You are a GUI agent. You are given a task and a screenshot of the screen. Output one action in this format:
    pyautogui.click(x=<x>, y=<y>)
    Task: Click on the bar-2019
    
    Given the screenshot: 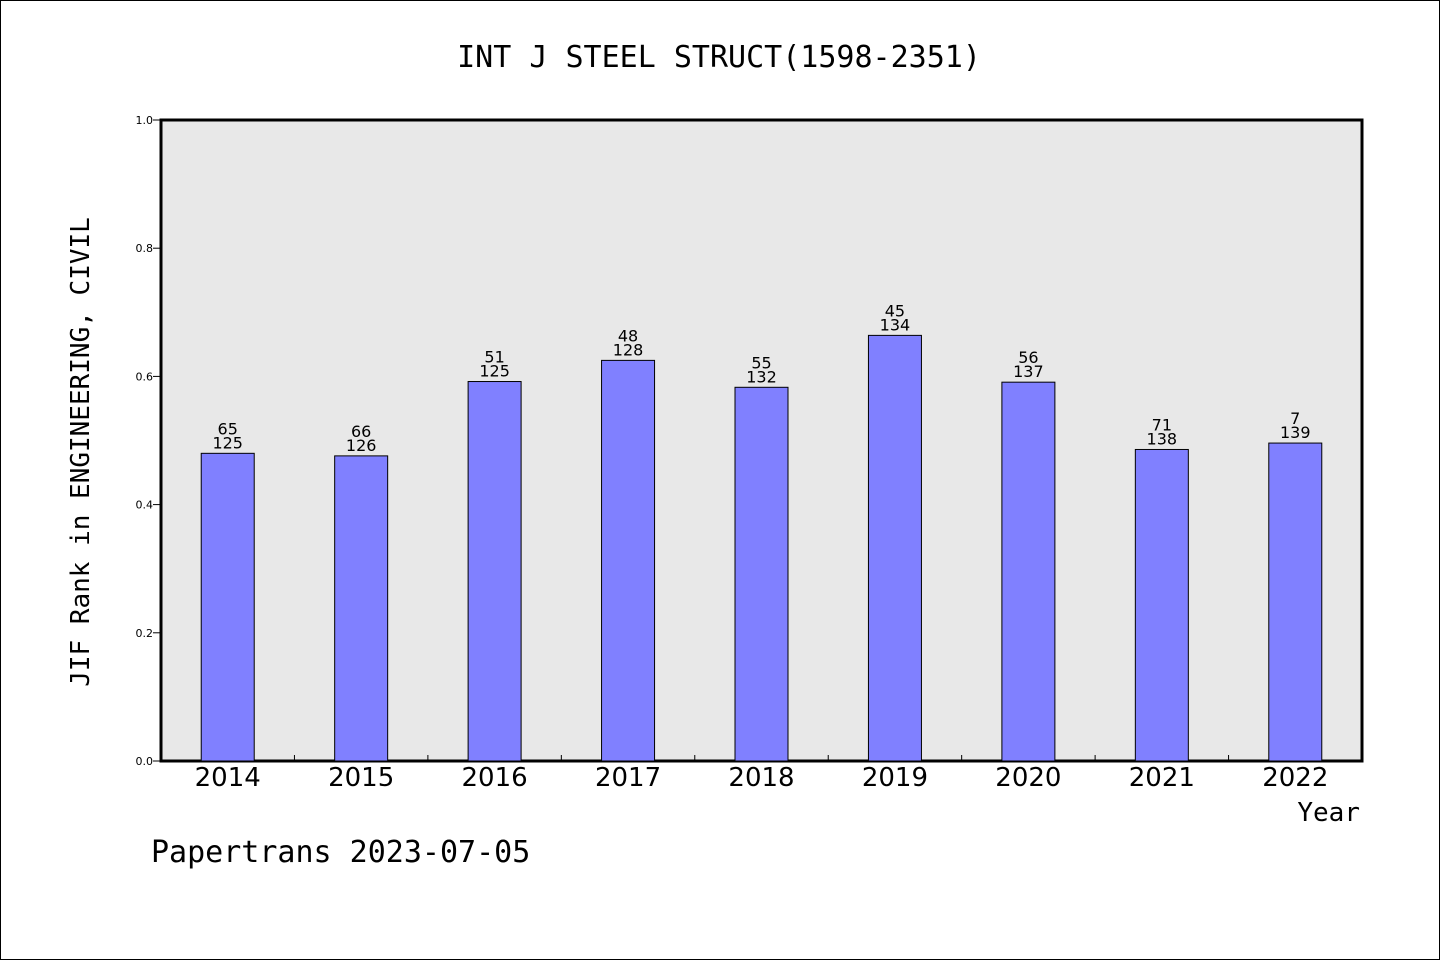 What is the action you would take?
    pyautogui.click(x=894, y=548)
    